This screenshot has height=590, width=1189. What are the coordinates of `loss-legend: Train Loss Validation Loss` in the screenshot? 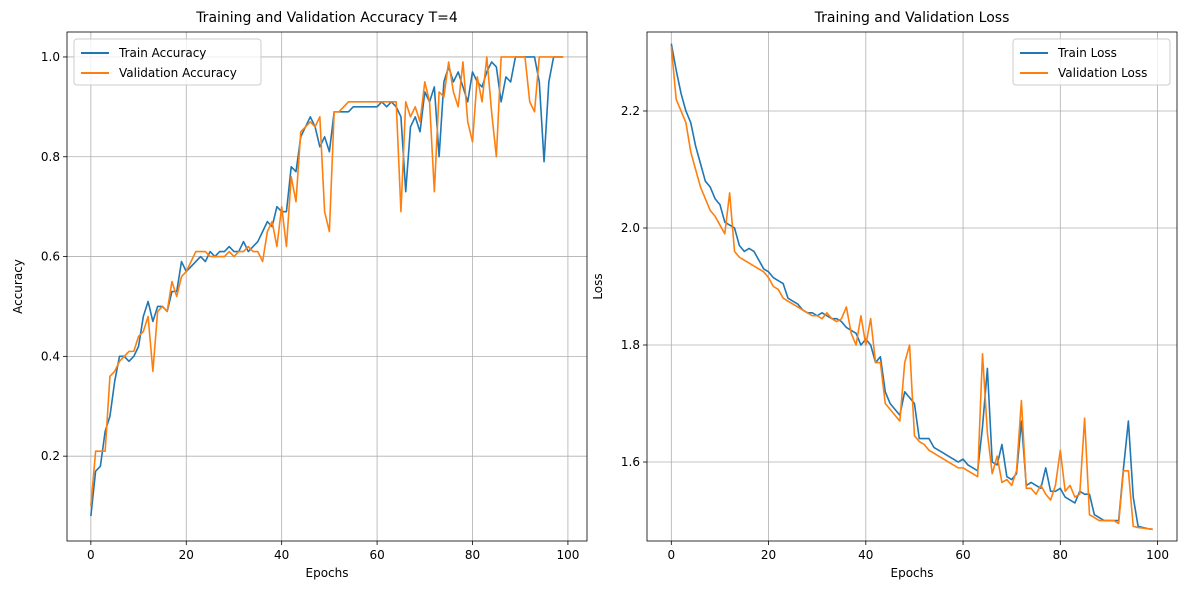 It's located at (1091, 62).